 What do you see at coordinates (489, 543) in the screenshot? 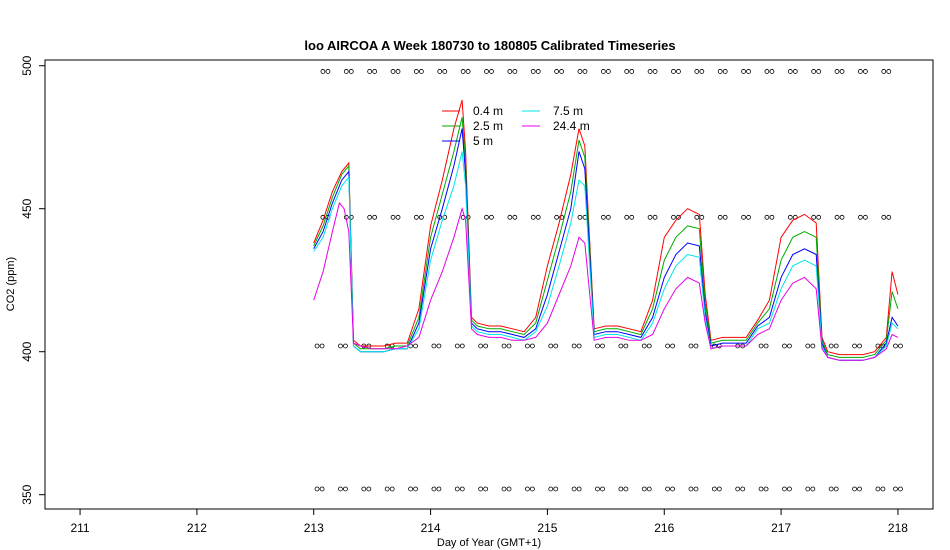
I see `x-axis-label: Day of Year (GMT+1)` at bounding box center [489, 543].